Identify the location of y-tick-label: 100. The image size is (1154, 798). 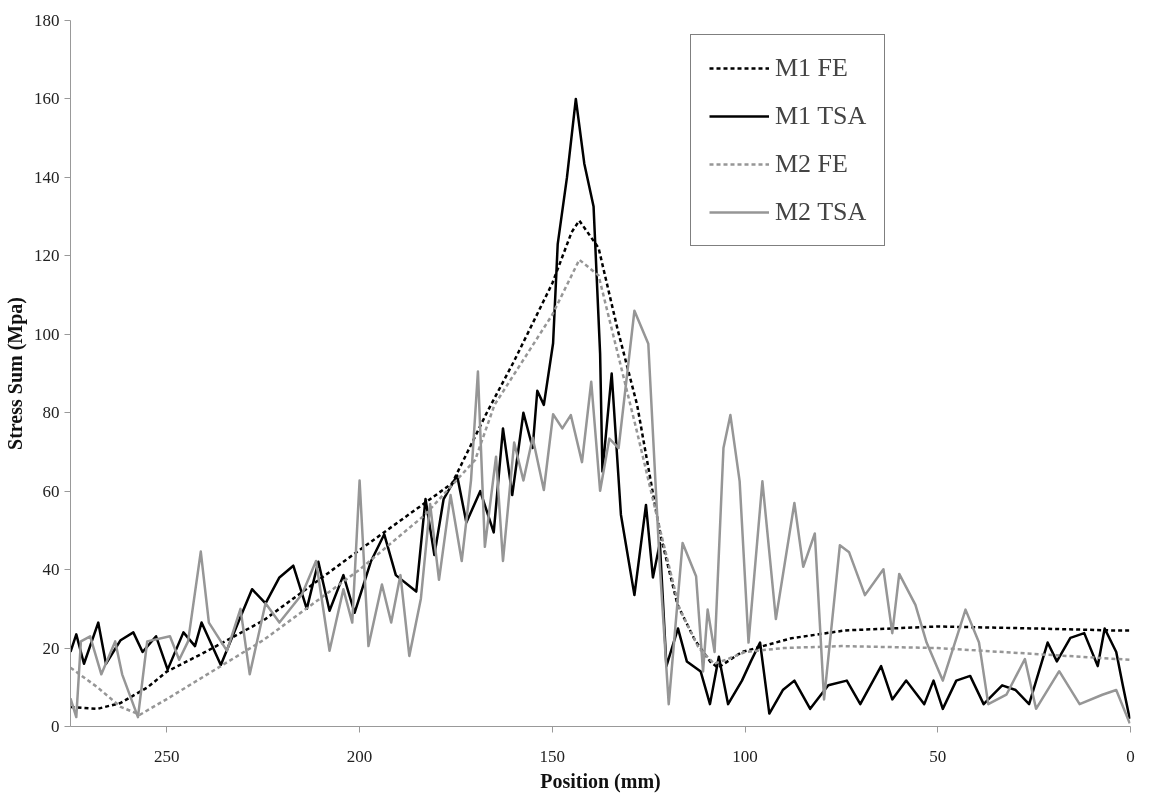
(47, 334).